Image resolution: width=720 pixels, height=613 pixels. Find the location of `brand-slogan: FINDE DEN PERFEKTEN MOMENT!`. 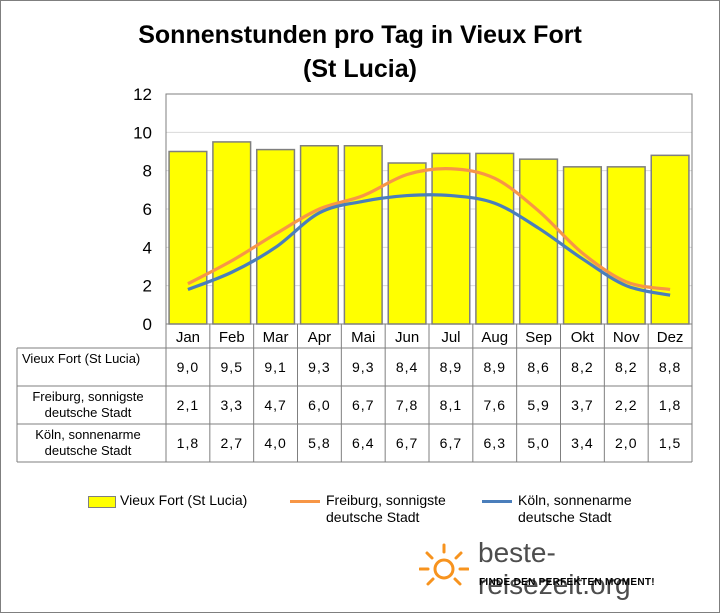

brand-slogan: FINDE DEN PERFEKTEN MOMENT! is located at coordinates (567, 582).